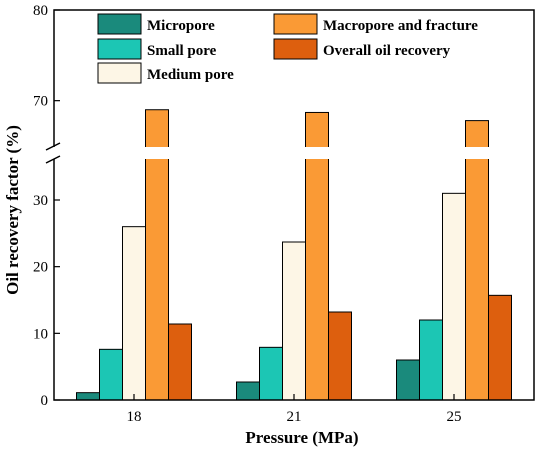 Image resolution: width=550 pixels, height=453 pixels. What do you see at coordinates (134, 417) in the screenshot?
I see `x-tick-label: 18` at bounding box center [134, 417].